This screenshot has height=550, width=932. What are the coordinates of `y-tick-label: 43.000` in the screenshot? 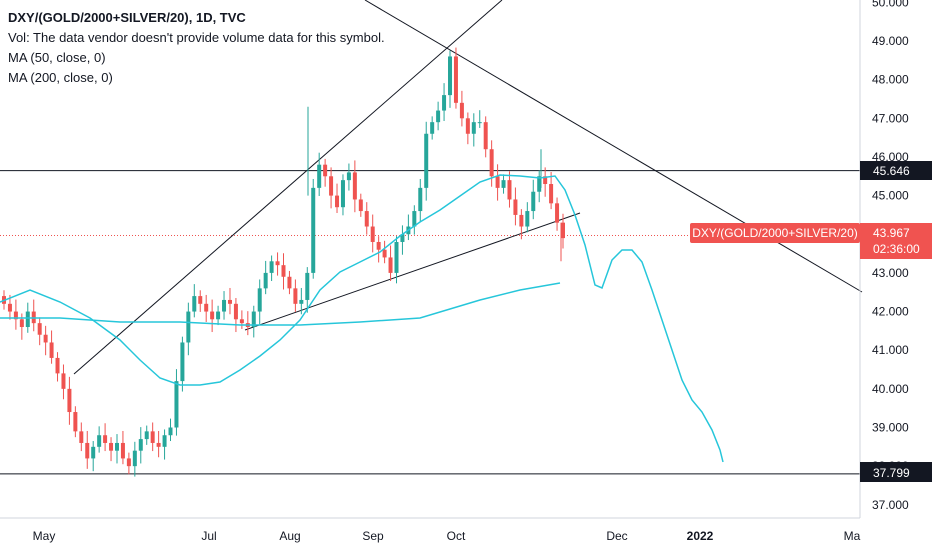 It's located at (890, 273).